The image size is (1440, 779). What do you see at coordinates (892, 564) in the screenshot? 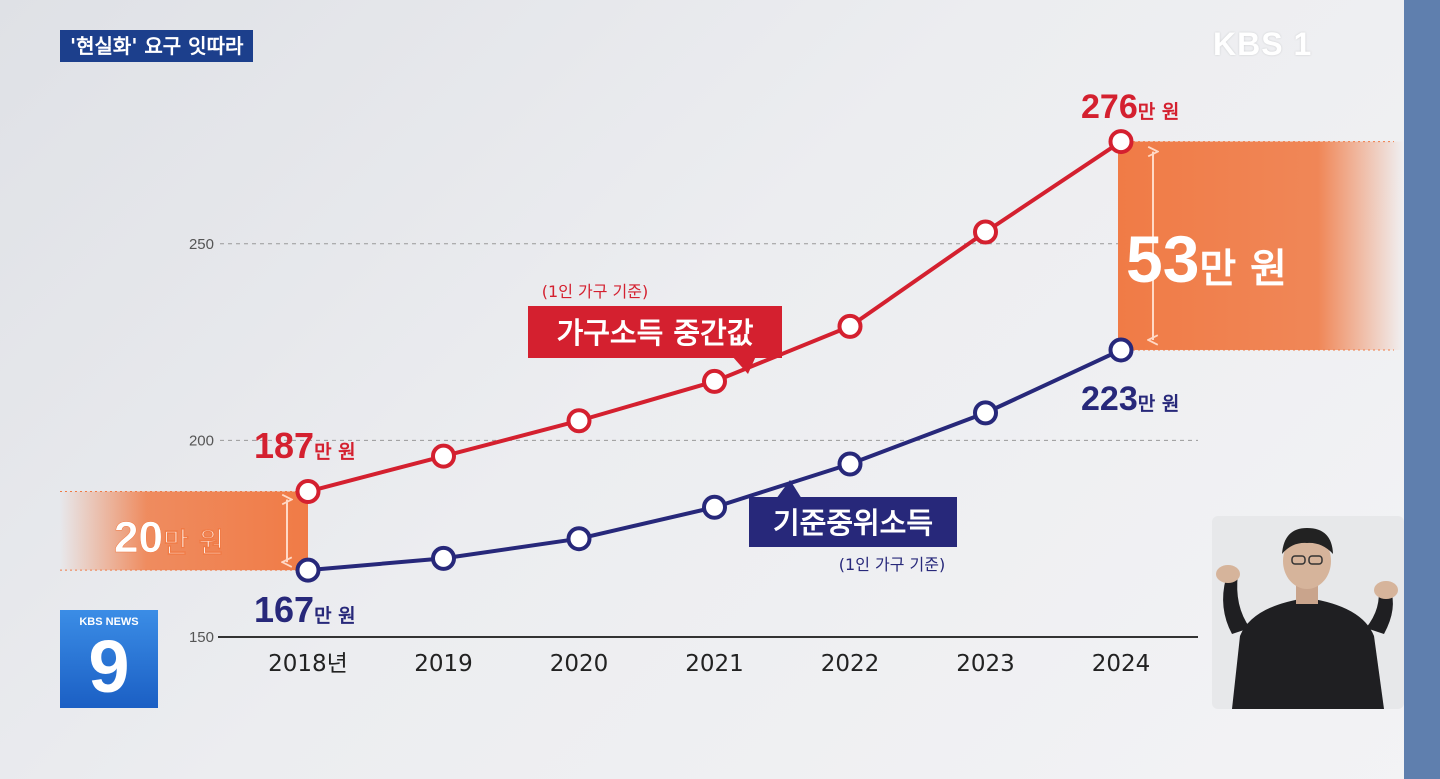
I see `blue-series-note: (1인 가구 기준)` at bounding box center [892, 564].